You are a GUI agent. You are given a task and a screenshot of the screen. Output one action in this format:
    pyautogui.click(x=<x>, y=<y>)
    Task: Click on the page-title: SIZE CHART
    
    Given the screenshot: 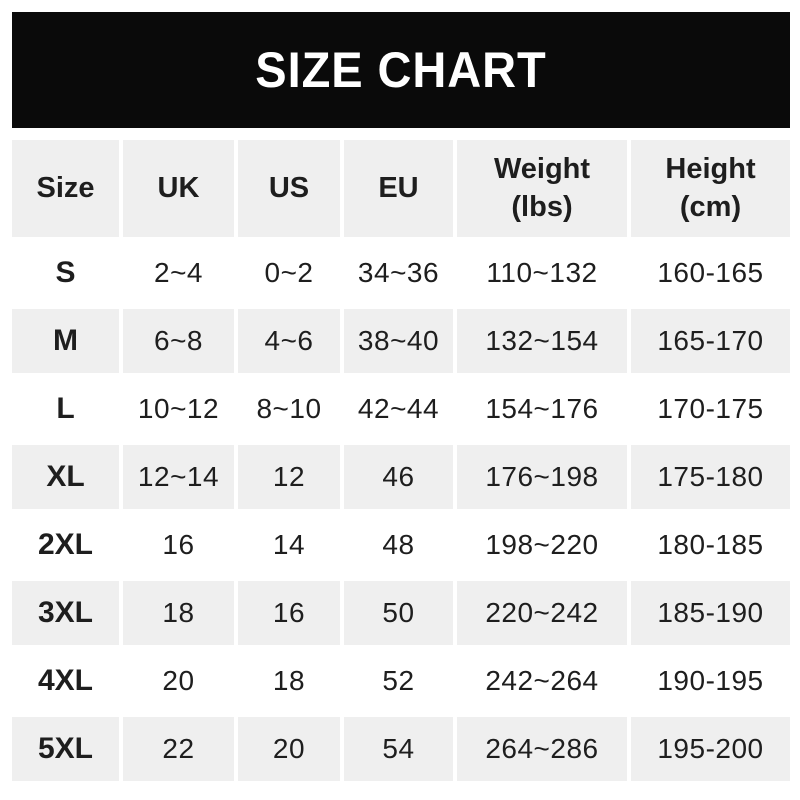 What is the action you would take?
    pyautogui.click(x=401, y=70)
    